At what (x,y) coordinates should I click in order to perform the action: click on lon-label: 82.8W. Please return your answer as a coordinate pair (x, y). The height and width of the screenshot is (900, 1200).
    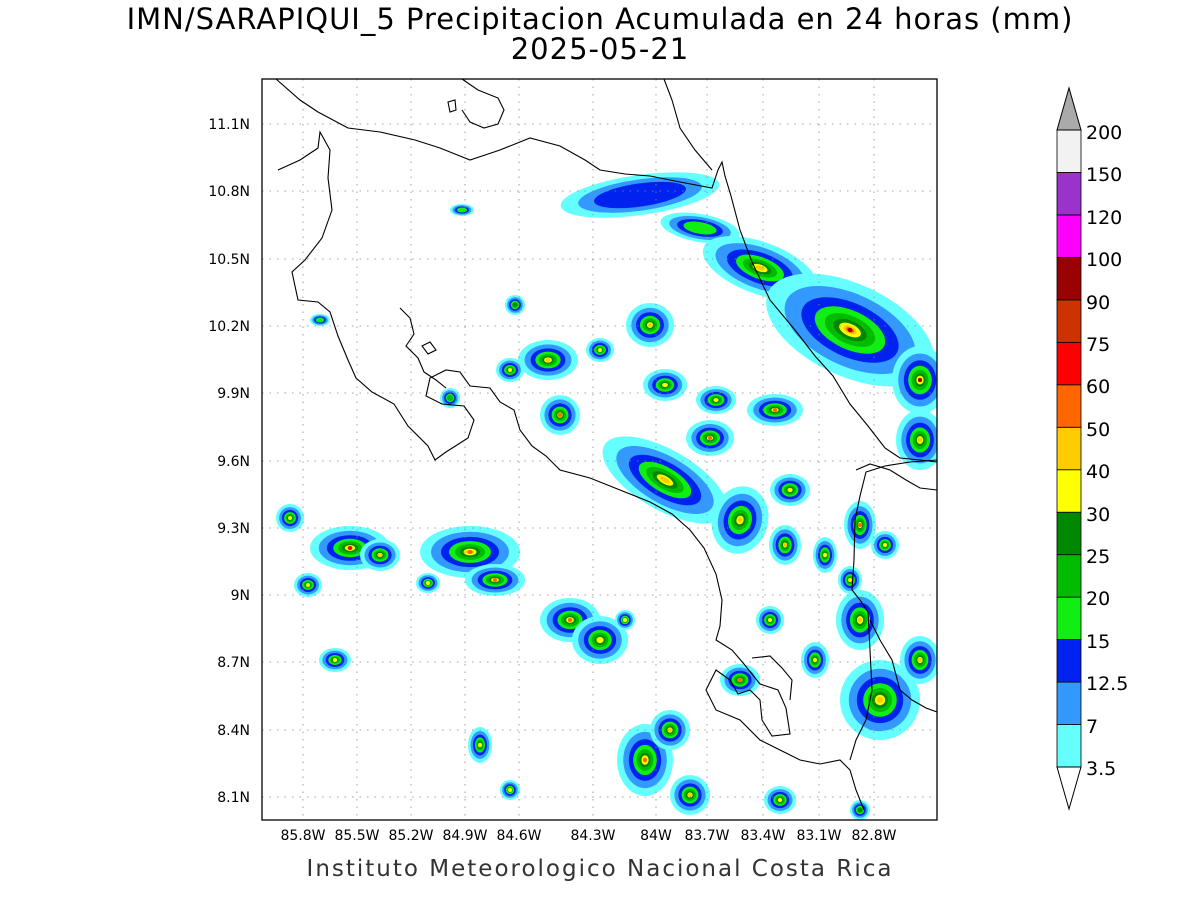
    Looking at the image, I should click on (873, 836).